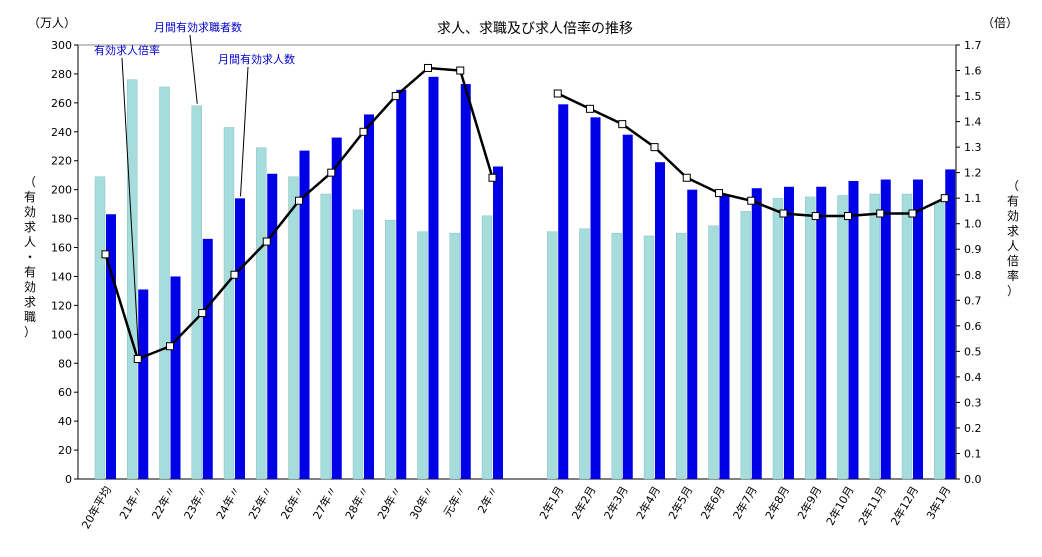  Describe the element at coordinates (973, 402) in the screenshot. I see `right-tick-label: 0.3` at that location.